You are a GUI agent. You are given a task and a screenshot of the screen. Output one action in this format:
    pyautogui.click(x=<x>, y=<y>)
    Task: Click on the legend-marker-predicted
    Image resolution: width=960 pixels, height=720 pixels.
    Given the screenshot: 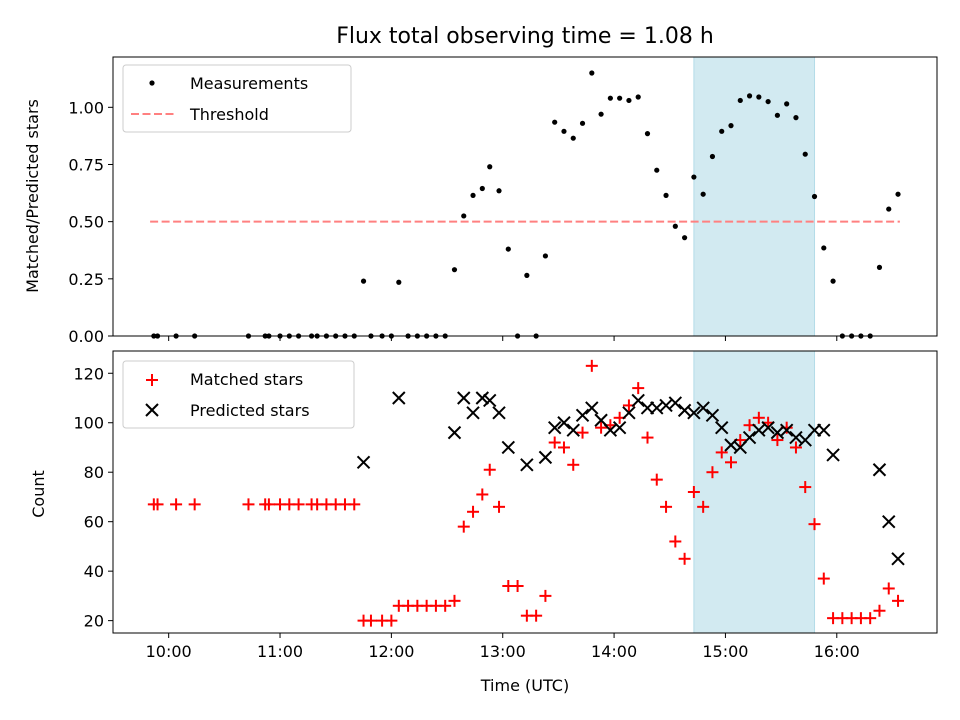 What is the action you would take?
    pyautogui.click(x=152, y=410)
    